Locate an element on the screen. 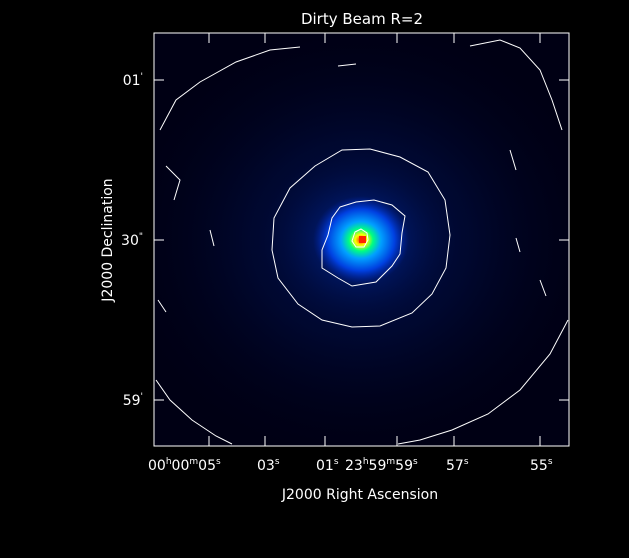 The image size is (629, 558). y-tick-label-59: 59' is located at coordinates (133, 400).